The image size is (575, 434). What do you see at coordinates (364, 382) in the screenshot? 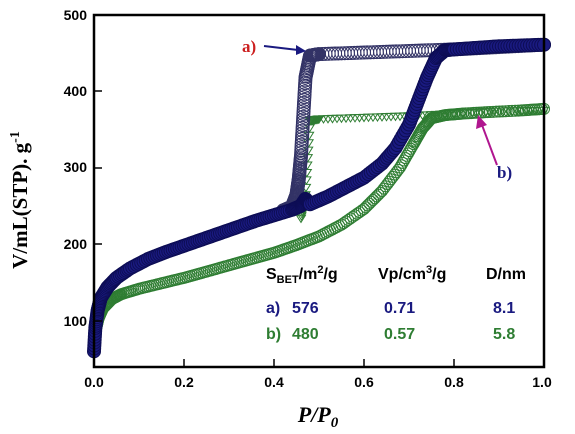
I see `x-tick-label: 0.6` at bounding box center [364, 382].